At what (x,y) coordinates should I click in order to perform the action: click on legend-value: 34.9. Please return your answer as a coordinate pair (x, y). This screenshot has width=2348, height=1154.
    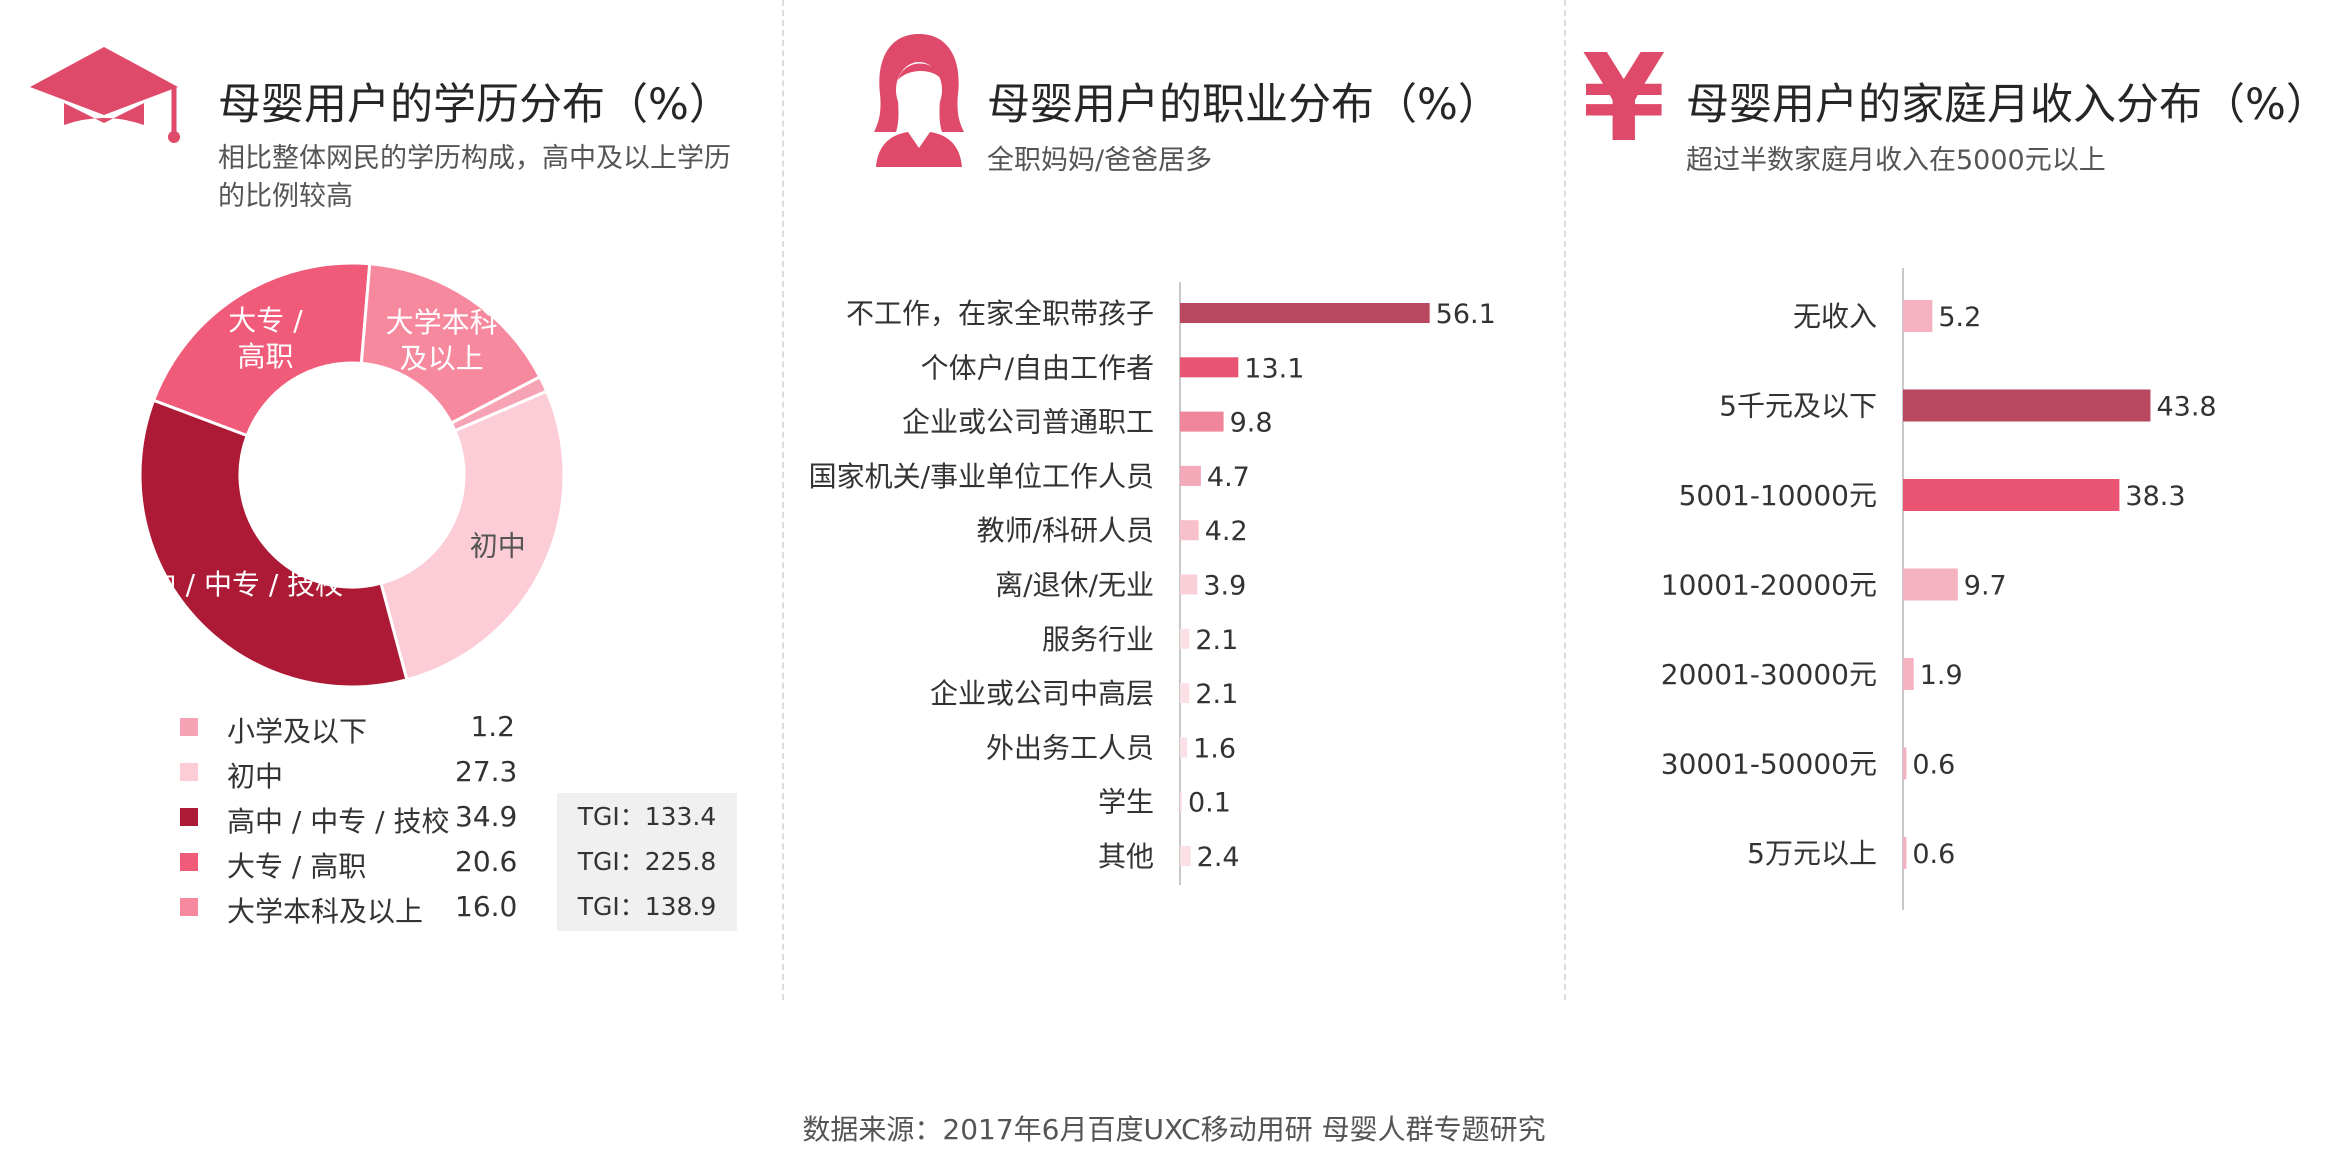
    Looking at the image, I should click on (486, 816).